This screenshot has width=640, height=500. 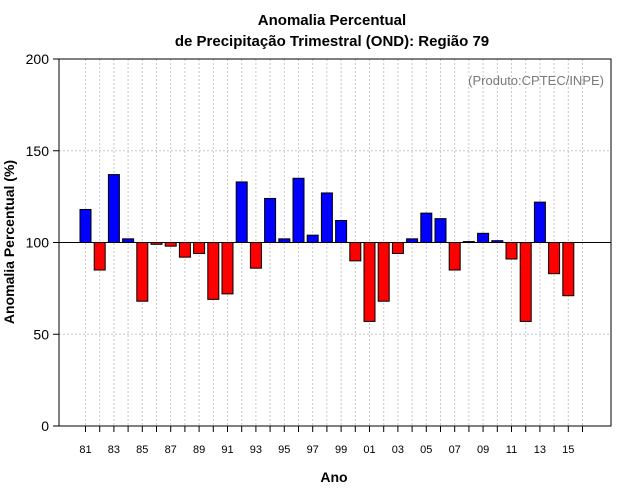 I want to click on x-tick-label-87: 87, so click(x=171, y=450).